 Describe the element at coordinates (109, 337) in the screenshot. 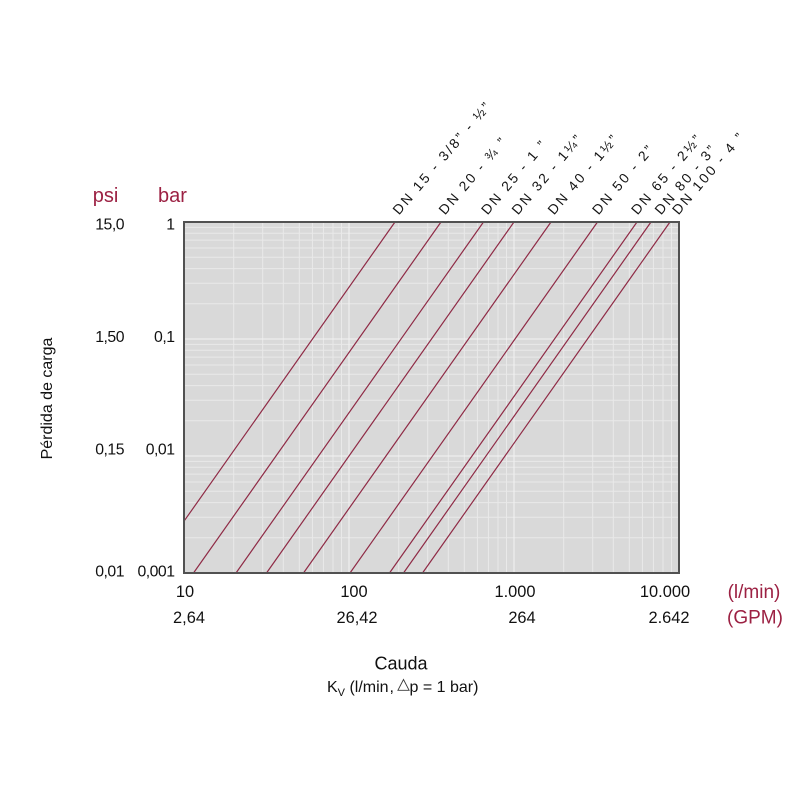

I see `svg-text: 1,50` at that location.